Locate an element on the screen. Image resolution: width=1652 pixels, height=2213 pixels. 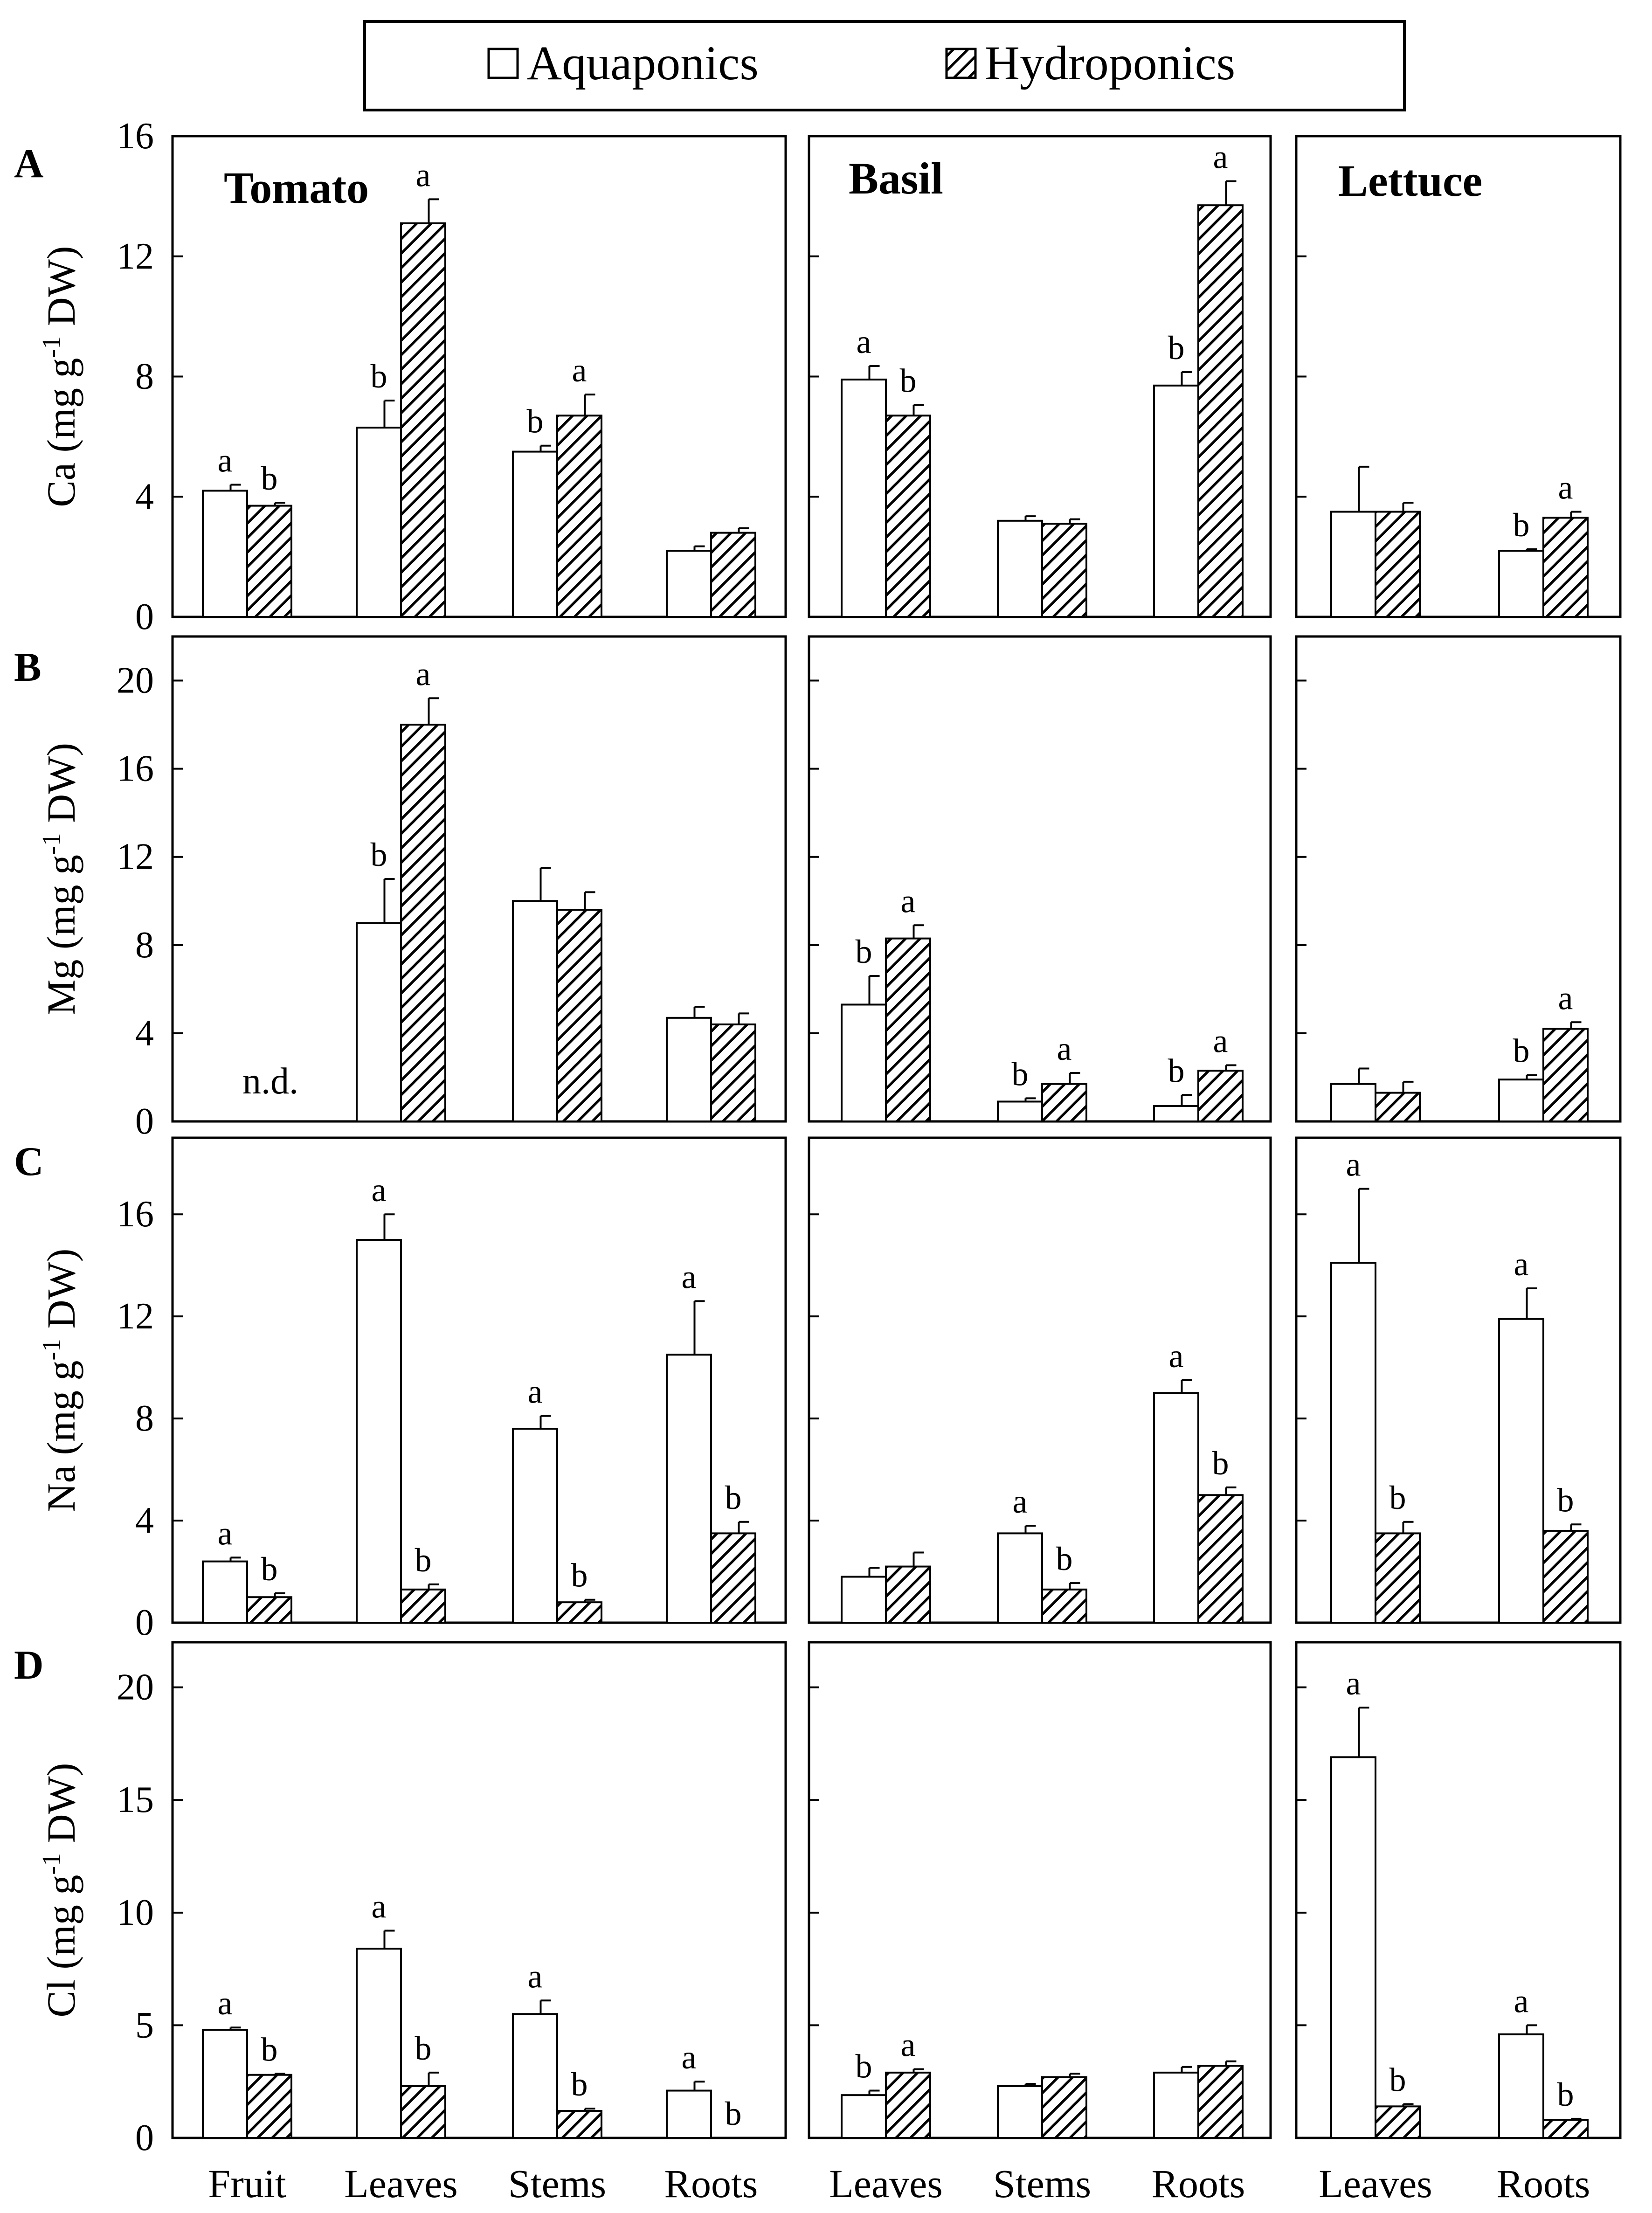
category-label-tomato-leaves: Leaves is located at coordinates (401, 2183).